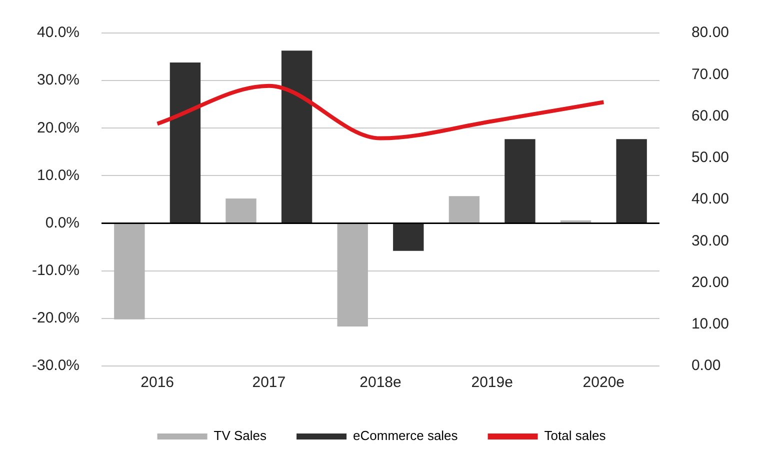 The height and width of the screenshot is (453, 763). I want to click on x-tick-label: 2017, so click(269, 383).